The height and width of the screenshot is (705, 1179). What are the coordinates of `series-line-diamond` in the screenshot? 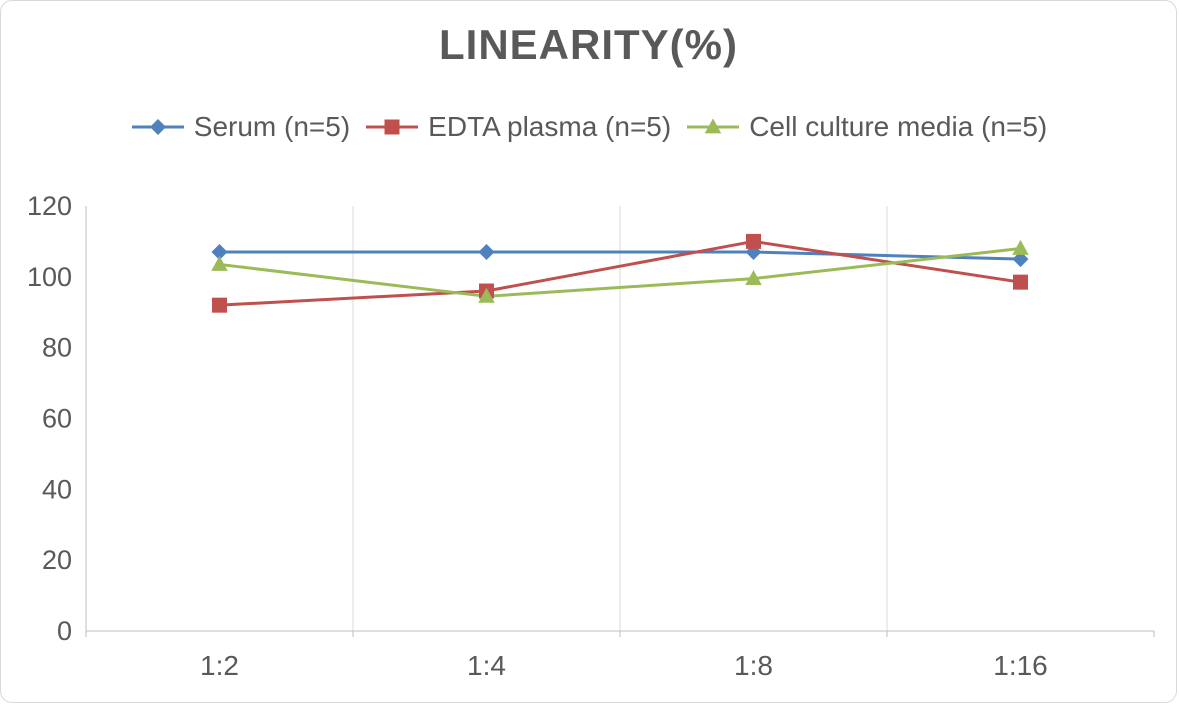 It's located at (620, 255).